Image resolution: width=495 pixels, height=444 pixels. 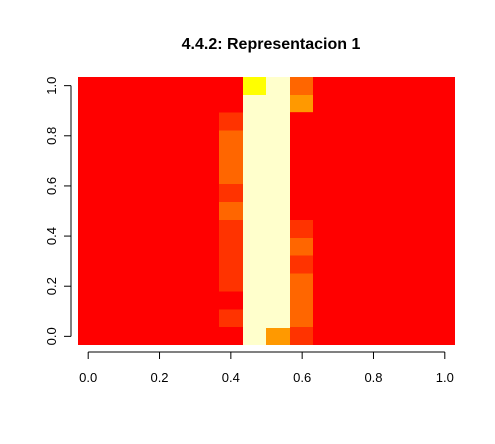 What do you see at coordinates (271, 44) in the screenshot?
I see `chart-title: 4.4.2: Representacion 1` at bounding box center [271, 44].